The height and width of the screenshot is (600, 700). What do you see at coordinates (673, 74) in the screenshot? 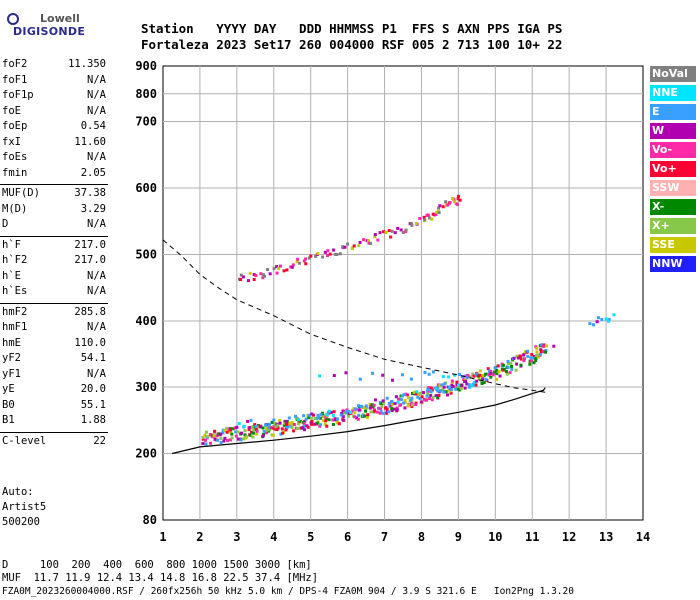
I see `legend-item: NoVal` at bounding box center [673, 74].